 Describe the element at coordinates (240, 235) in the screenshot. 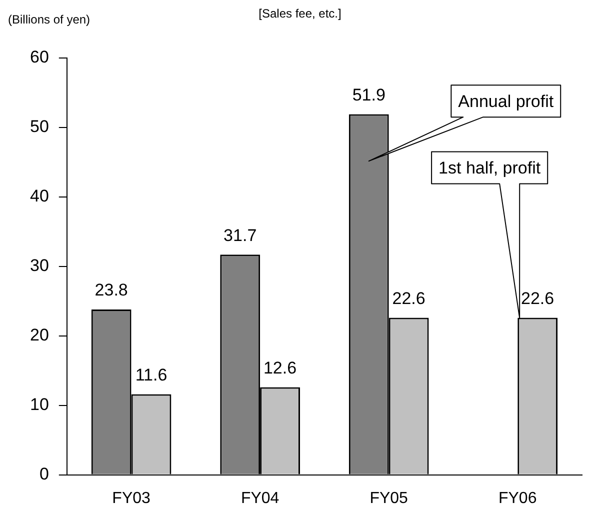

I see `data-label: 31.7` at that location.